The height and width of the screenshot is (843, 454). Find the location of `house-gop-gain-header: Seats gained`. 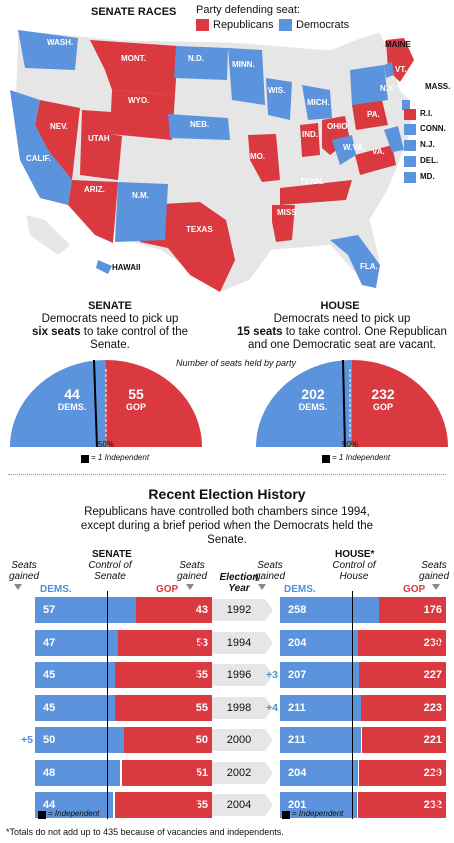

house-gop-gain-header: Seats gained is located at coordinates (434, 571).